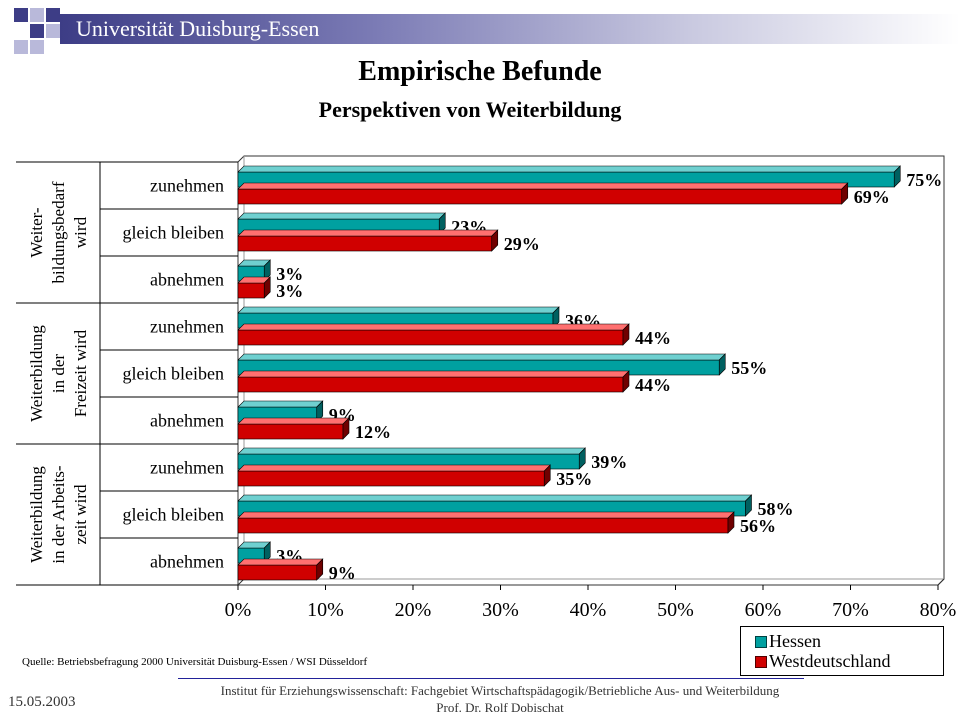  Describe the element at coordinates (761, 662) in the screenshot. I see `legend-swatch-west` at that location.